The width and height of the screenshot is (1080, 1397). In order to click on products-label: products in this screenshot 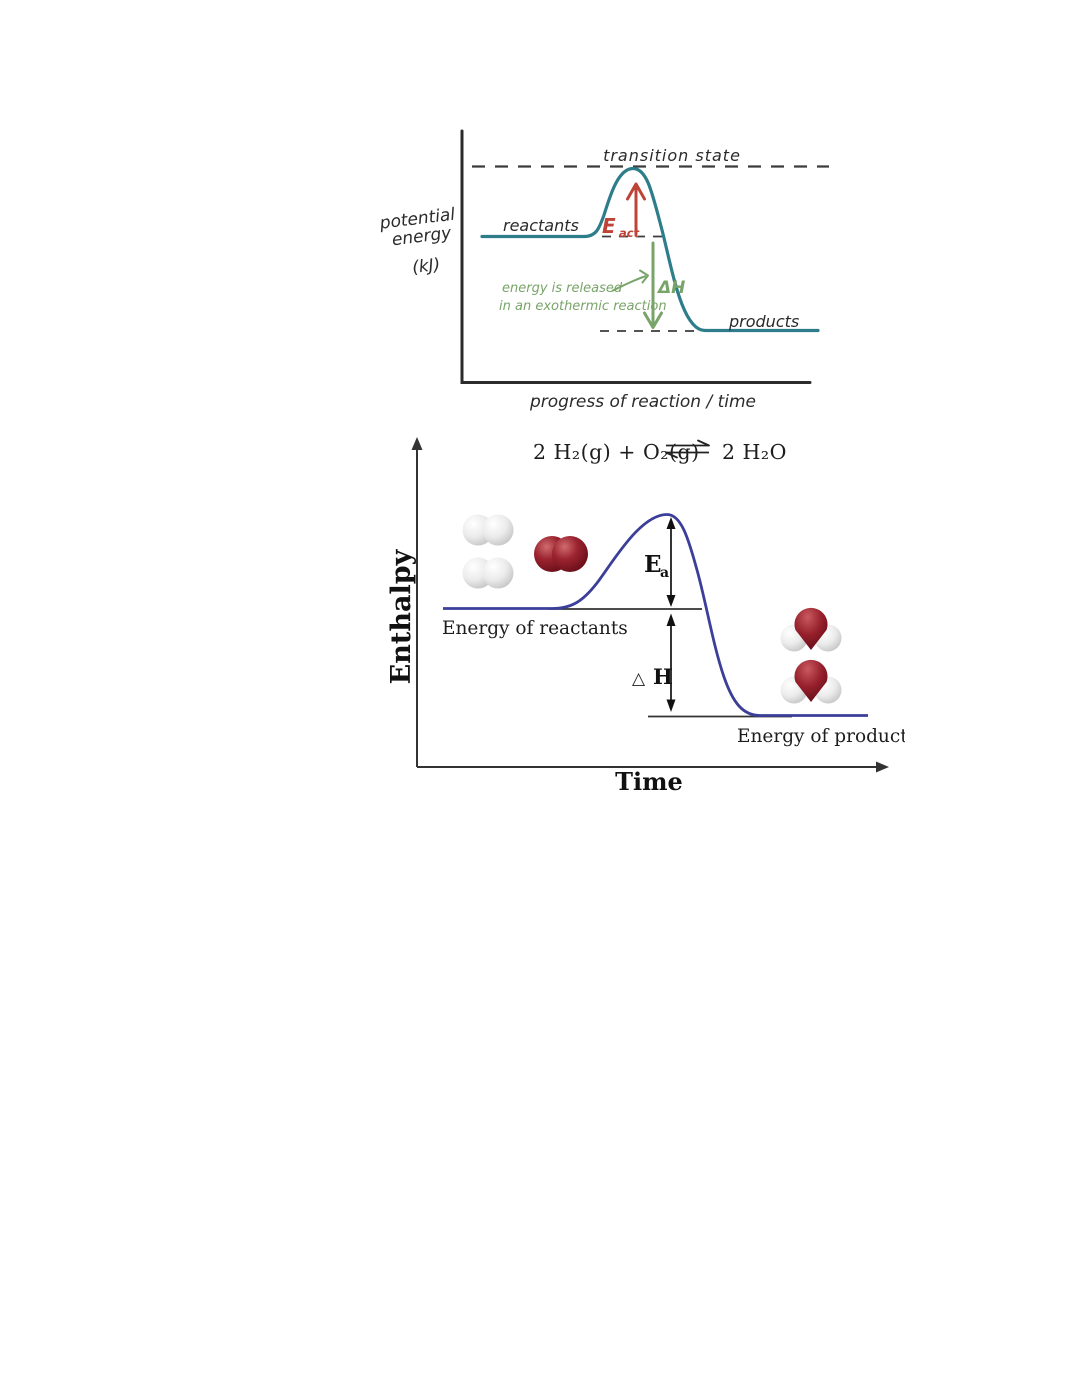, I will do `click(763, 321)`.